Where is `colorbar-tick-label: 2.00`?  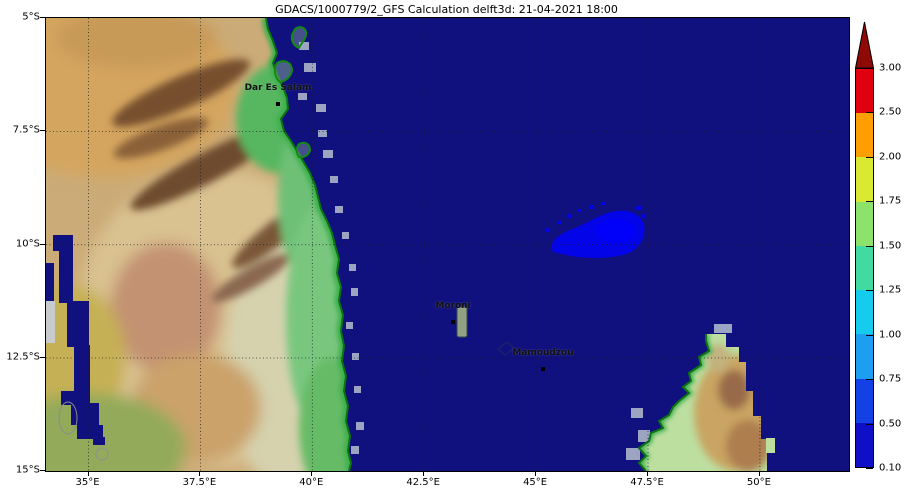
colorbar-tick-label: 2.00 is located at coordinates (890, 157).